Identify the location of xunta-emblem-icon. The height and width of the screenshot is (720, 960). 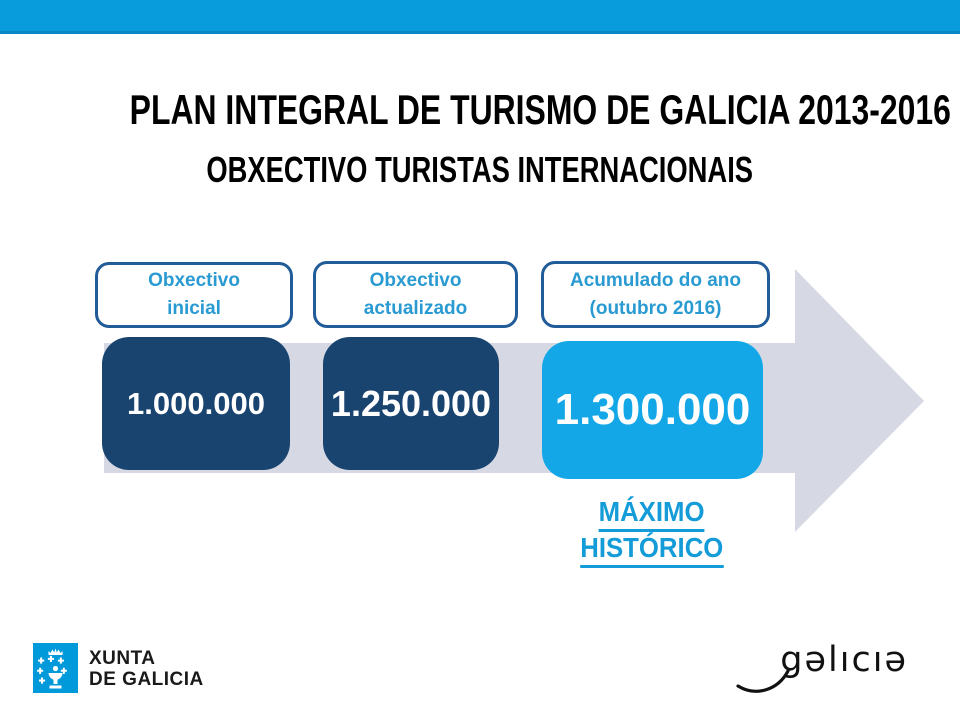
(52, 668).